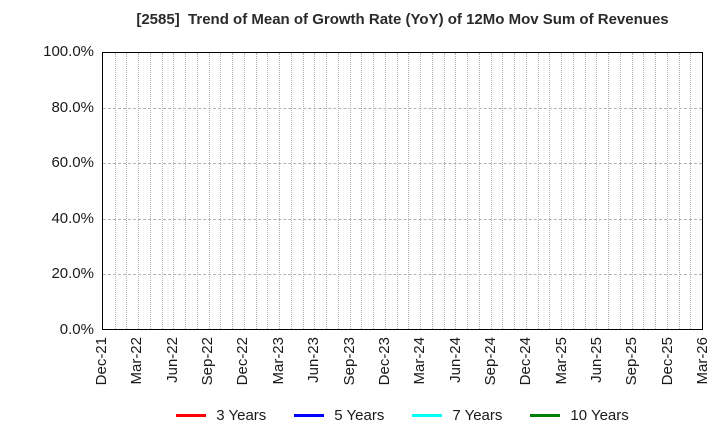  I want to click on y-tick-label: 0.0%, so click(76, 329).